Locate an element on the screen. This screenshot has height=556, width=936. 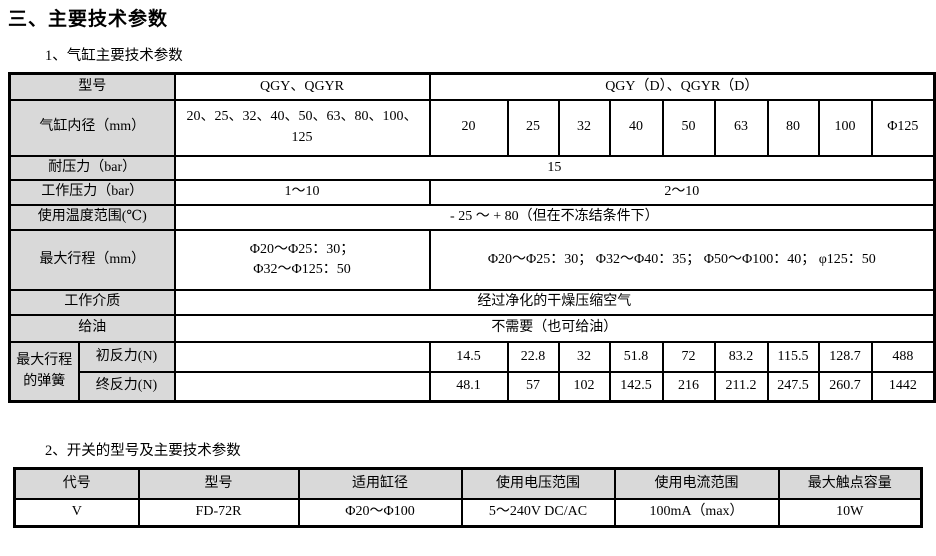
bore-col-cell: 63 is located at coordinates (741, 127).